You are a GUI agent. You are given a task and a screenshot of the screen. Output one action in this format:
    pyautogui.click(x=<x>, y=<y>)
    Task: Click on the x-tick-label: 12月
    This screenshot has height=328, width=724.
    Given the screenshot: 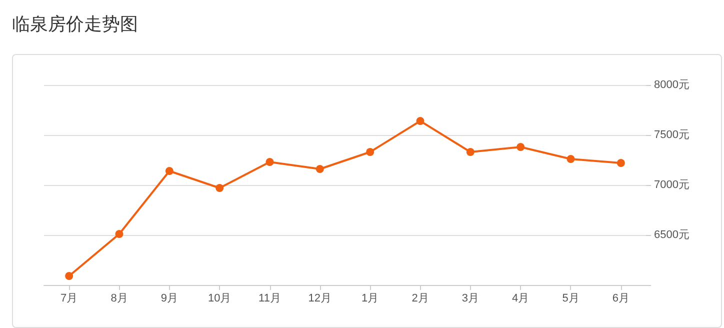 What is the action you would take?
    pyautogui.click(x=320, y=298)
    